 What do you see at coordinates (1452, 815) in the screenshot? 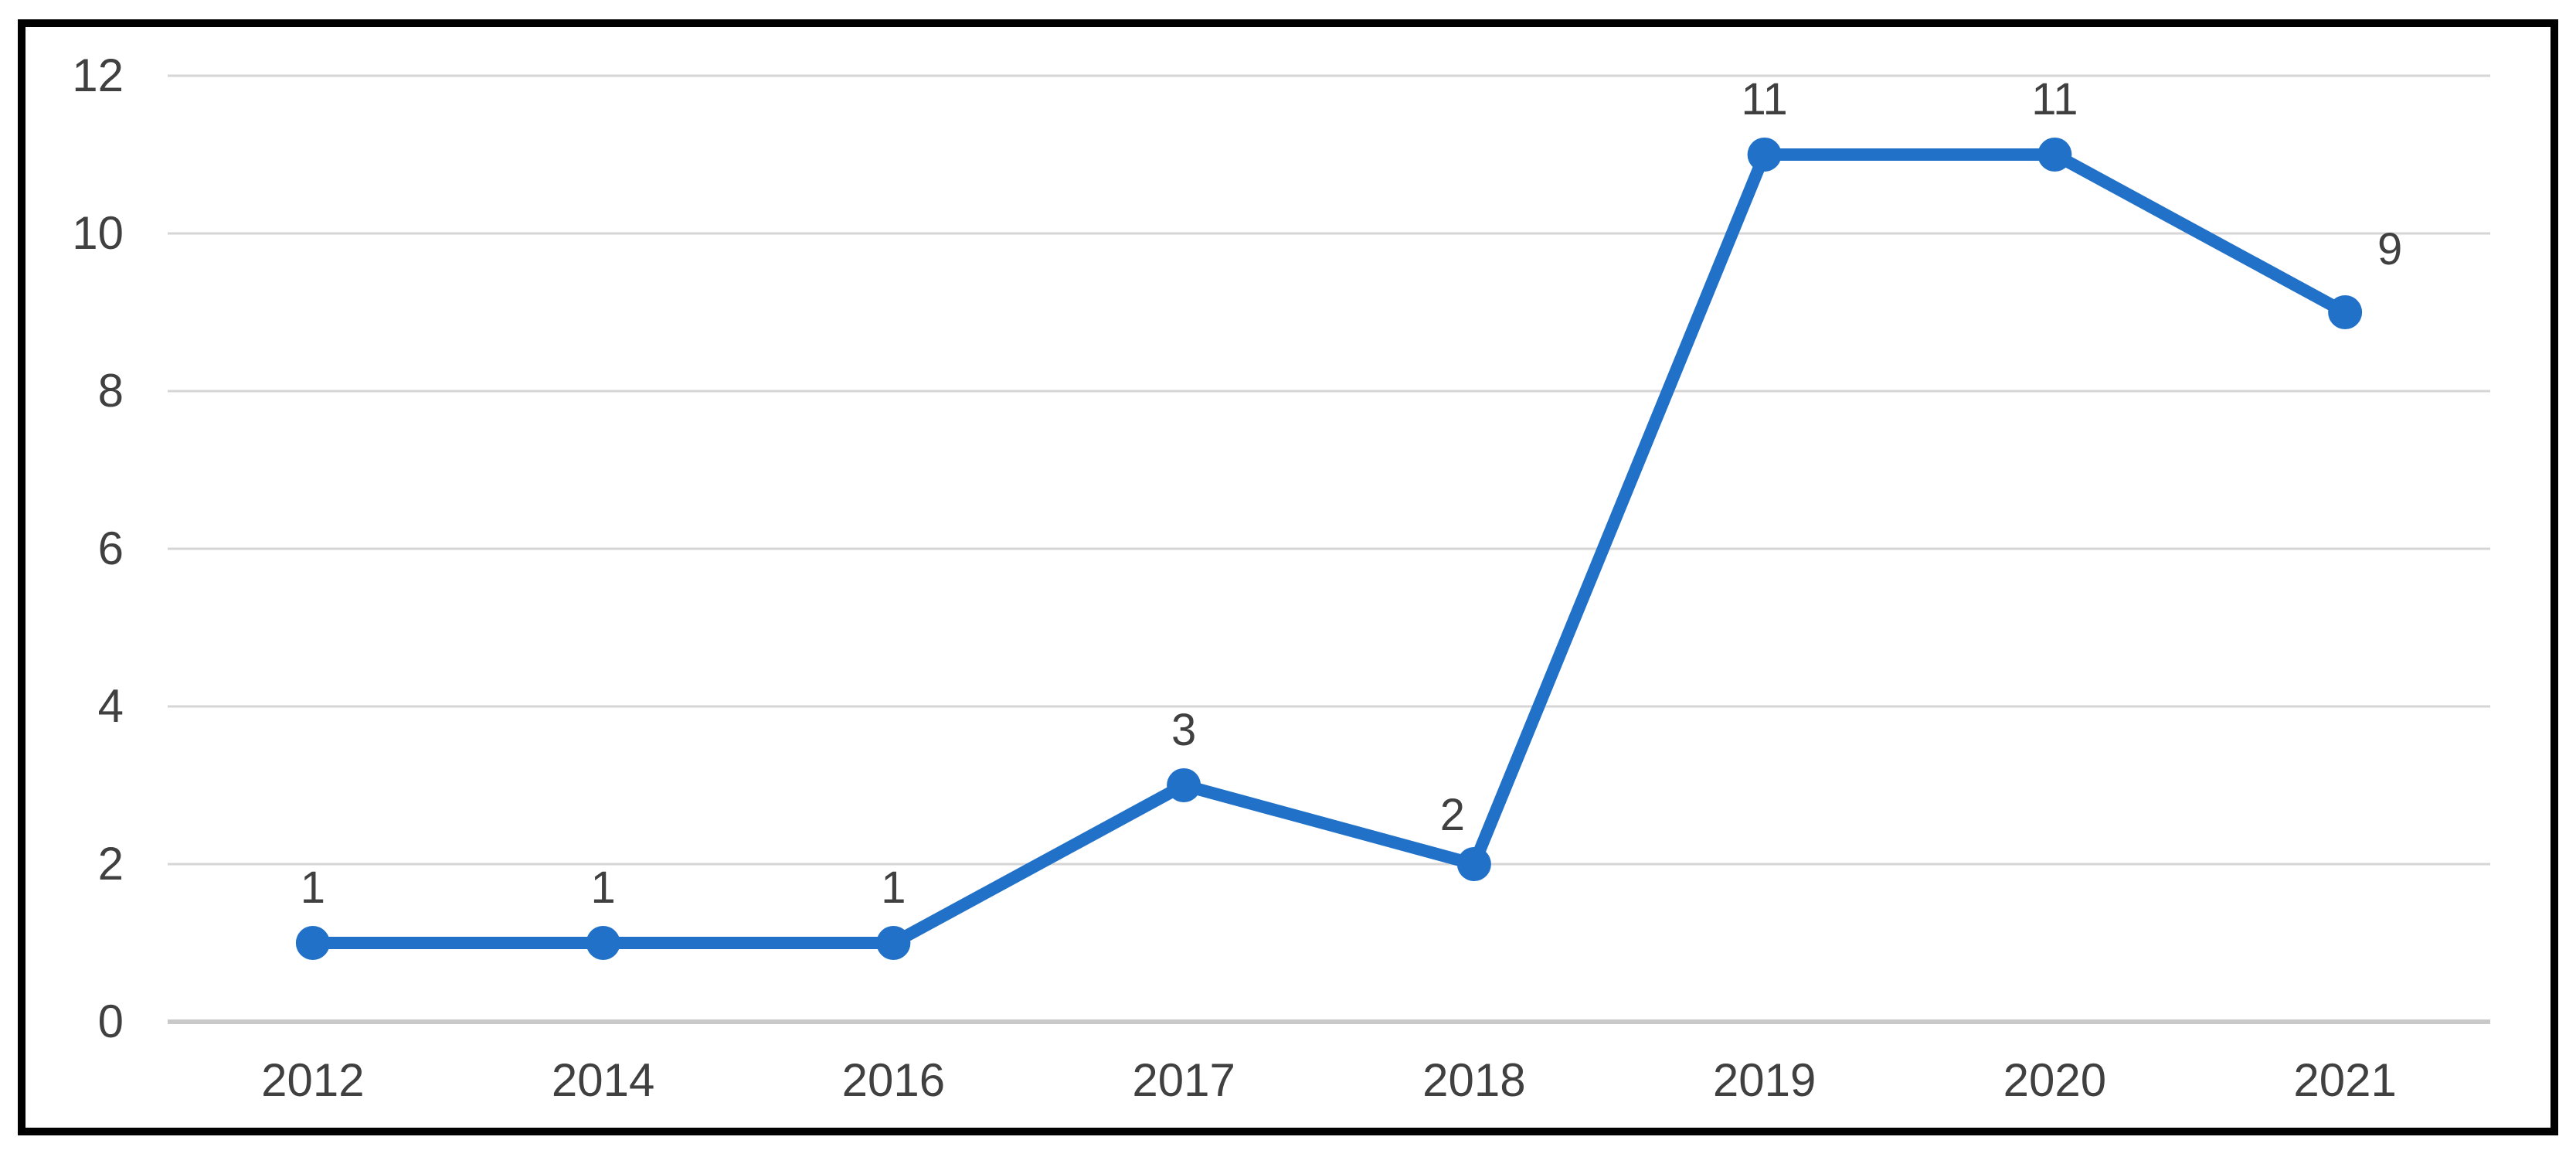
I see `data-label-2018: 2` at bounding box center [1452, 815].